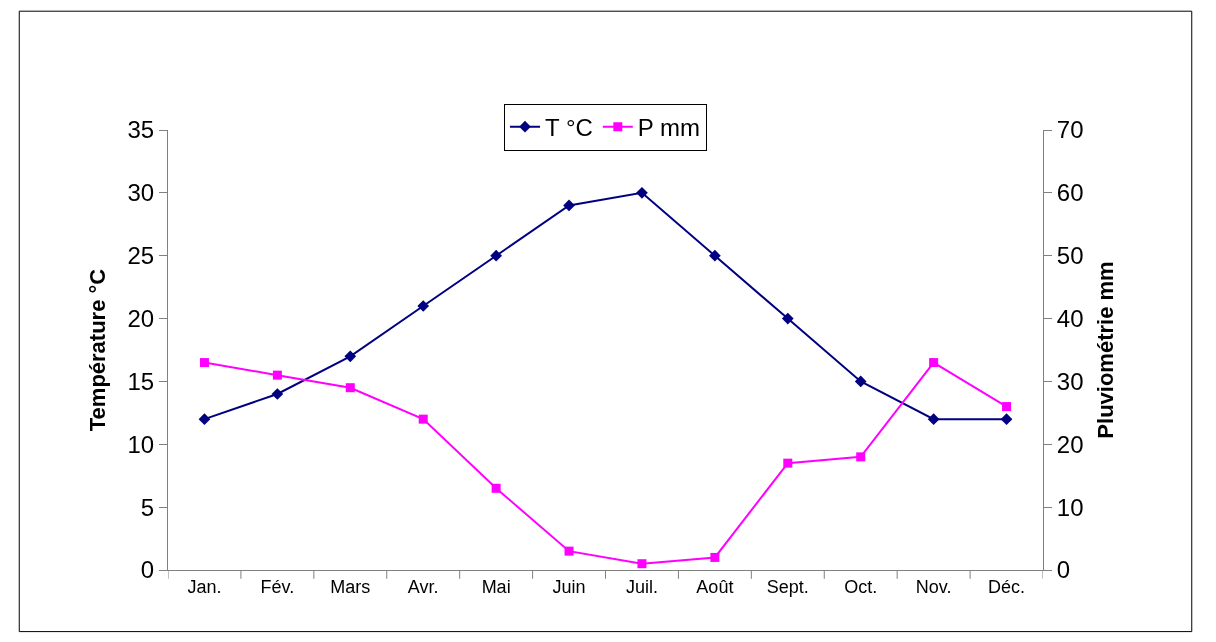 The width and height of the screenshot is (1216, 642). I want to click on legend-label: P mm, so click(669, 128).